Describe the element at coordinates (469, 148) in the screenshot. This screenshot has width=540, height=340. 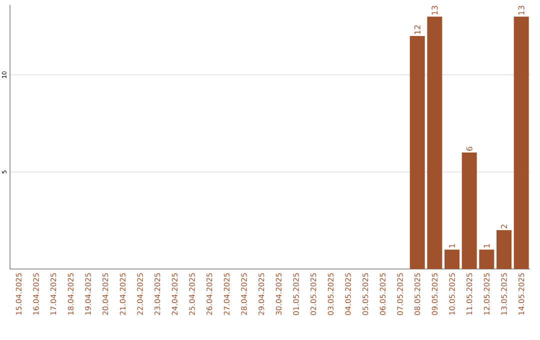
I see `data-label: 6` at that location.